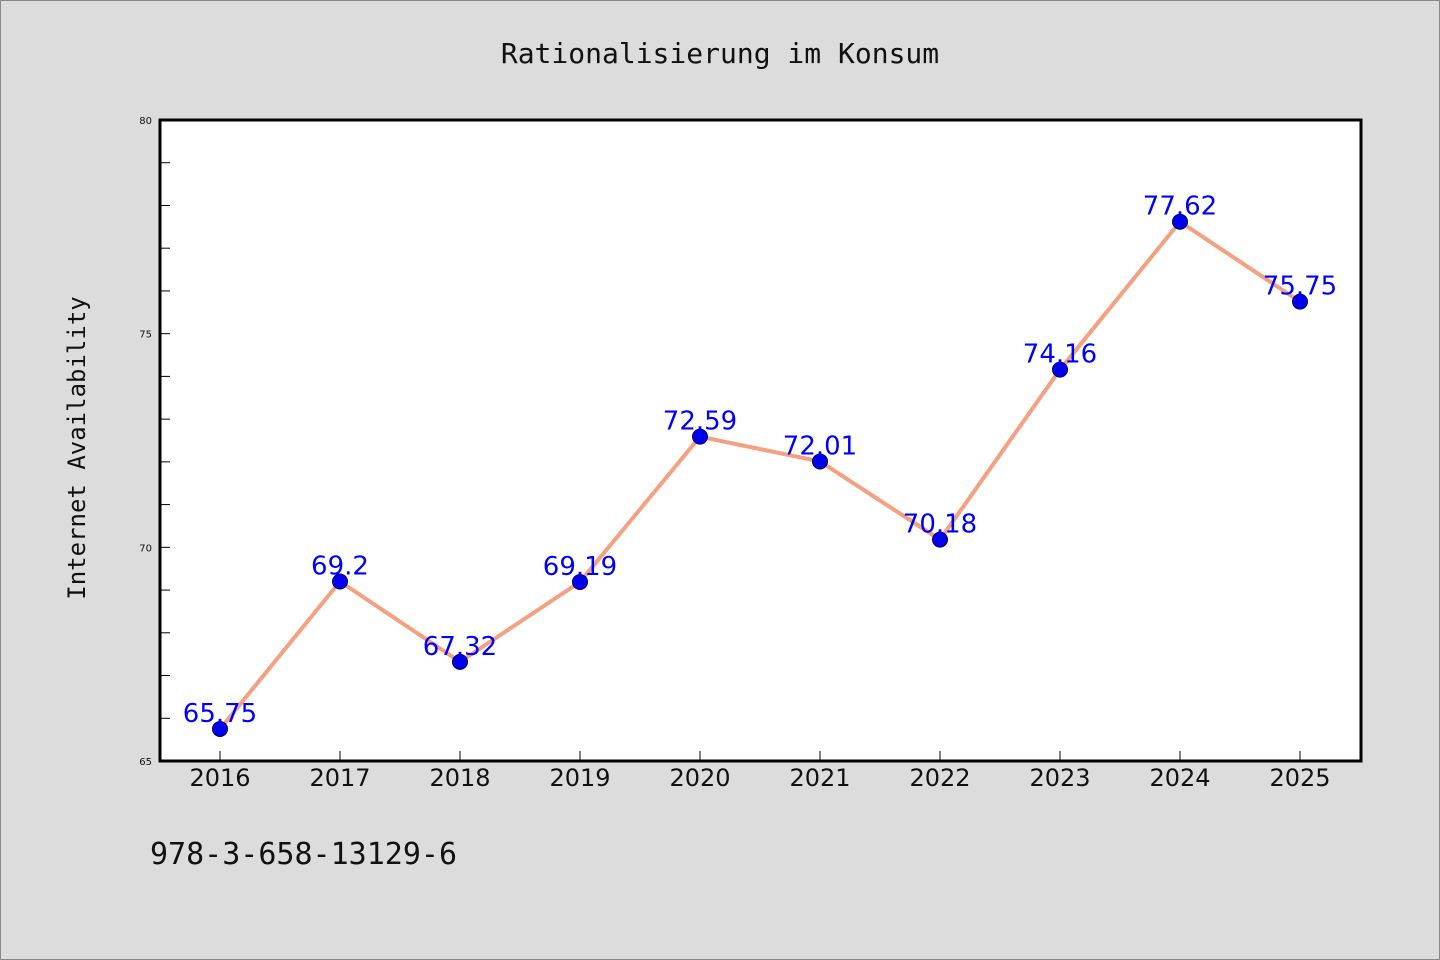 Image resolution: width=1440 pixels, height=960 pixels. What do you see at coordinates (939, 778) in the screenshot?
I see `x-tick-label: 2022` at bounding box center [939, 778].